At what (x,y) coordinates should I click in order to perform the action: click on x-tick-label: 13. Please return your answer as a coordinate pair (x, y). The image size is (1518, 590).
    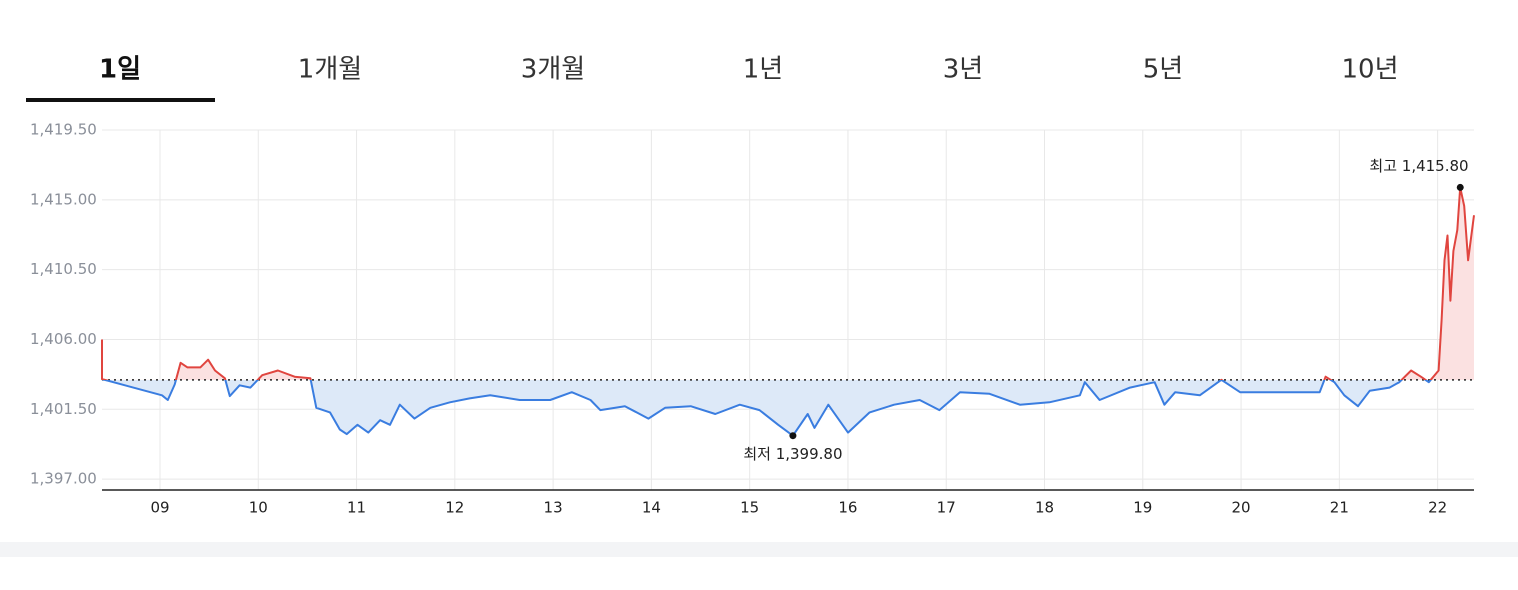
    Looking at the image, I should click on (553, 508).